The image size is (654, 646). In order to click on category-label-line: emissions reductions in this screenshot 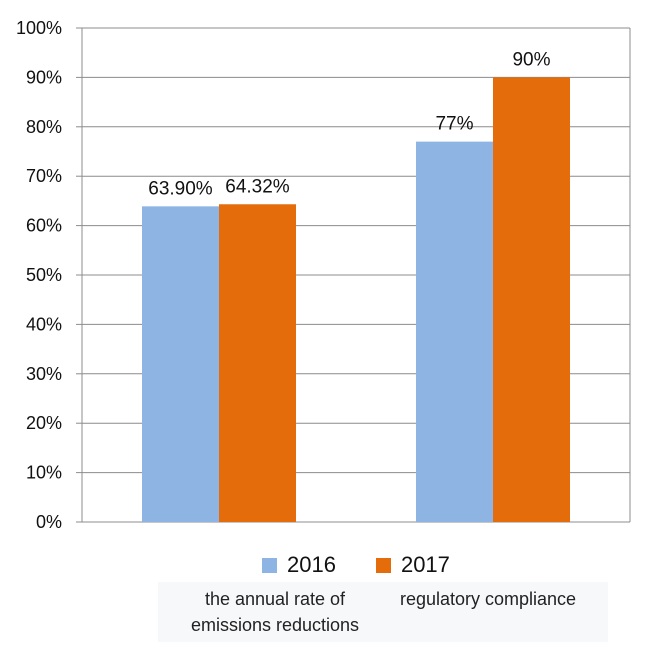, I will do `click(275, 625)`.